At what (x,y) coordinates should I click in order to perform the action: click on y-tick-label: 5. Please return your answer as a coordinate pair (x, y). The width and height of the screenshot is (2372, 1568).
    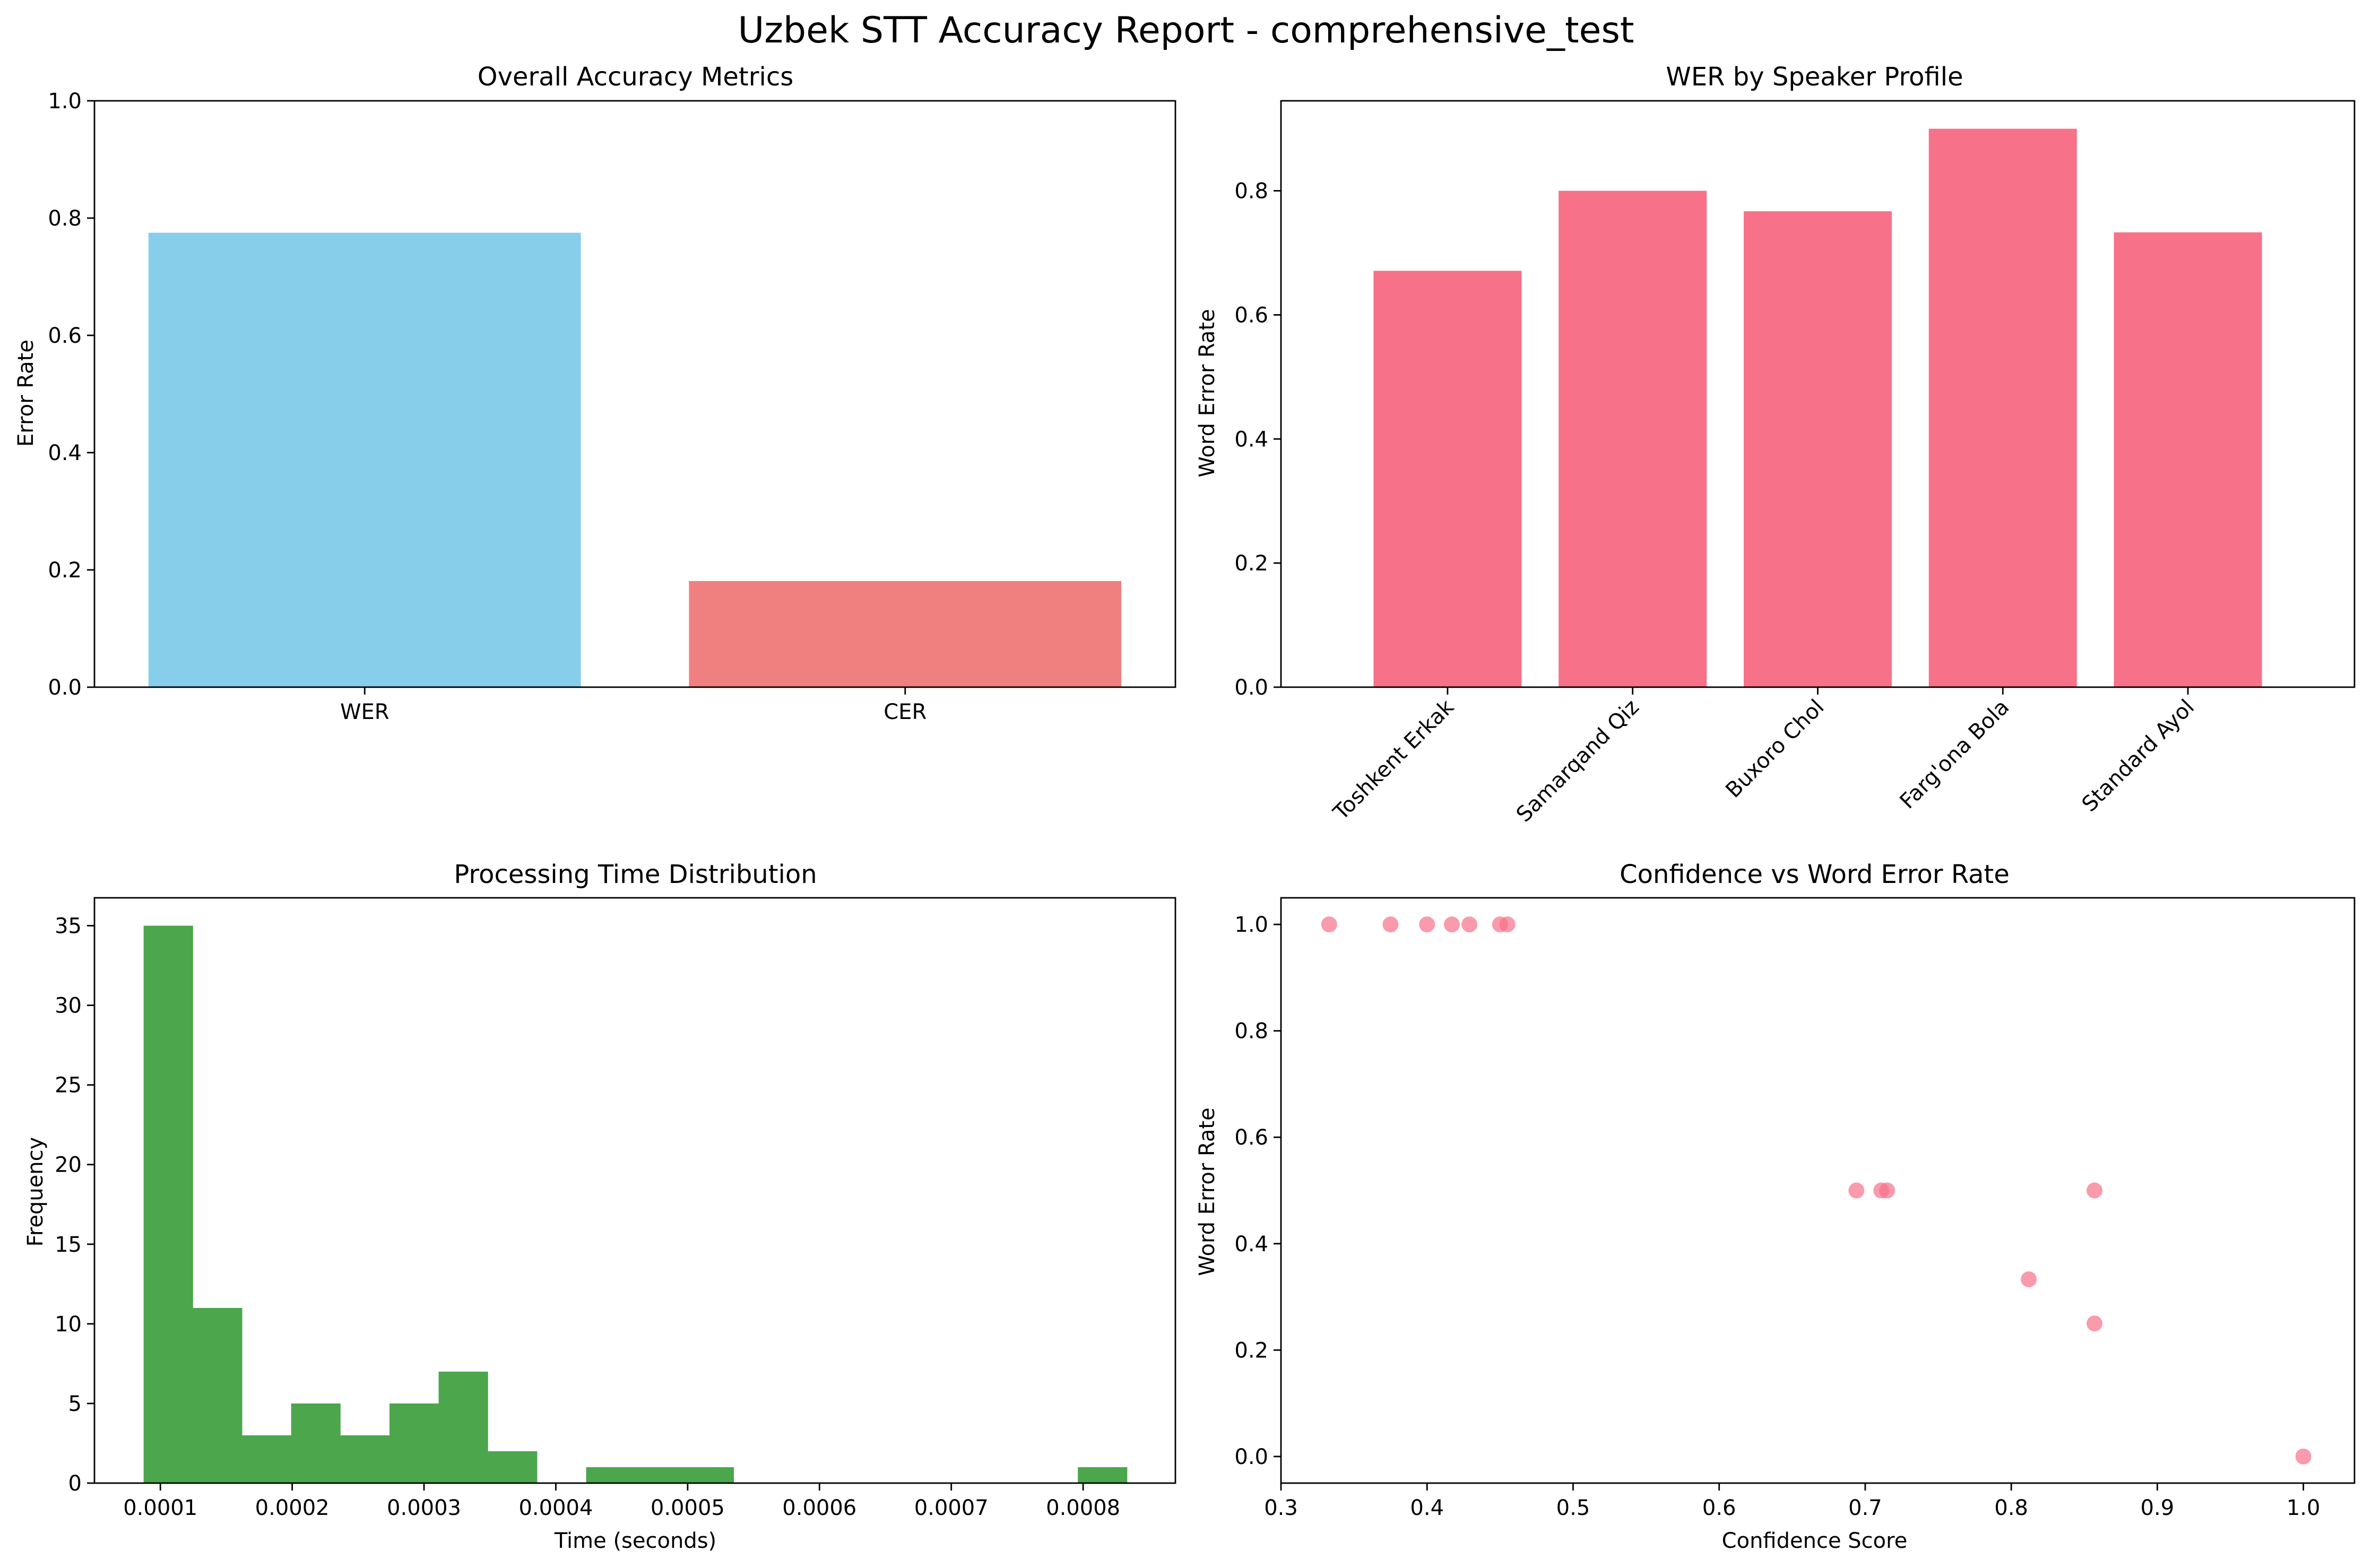
    Looking at the image, I should click on (75, 1404).